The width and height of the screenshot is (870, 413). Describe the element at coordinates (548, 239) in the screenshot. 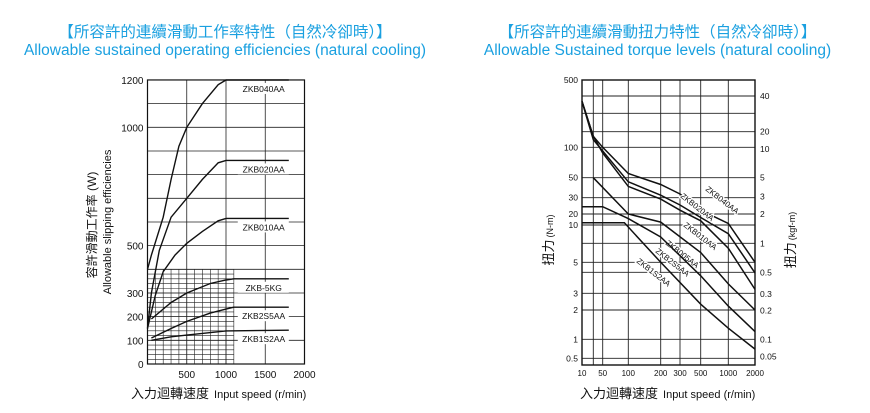

I see `right-ylabel: 扭力(N-m)` at that location.